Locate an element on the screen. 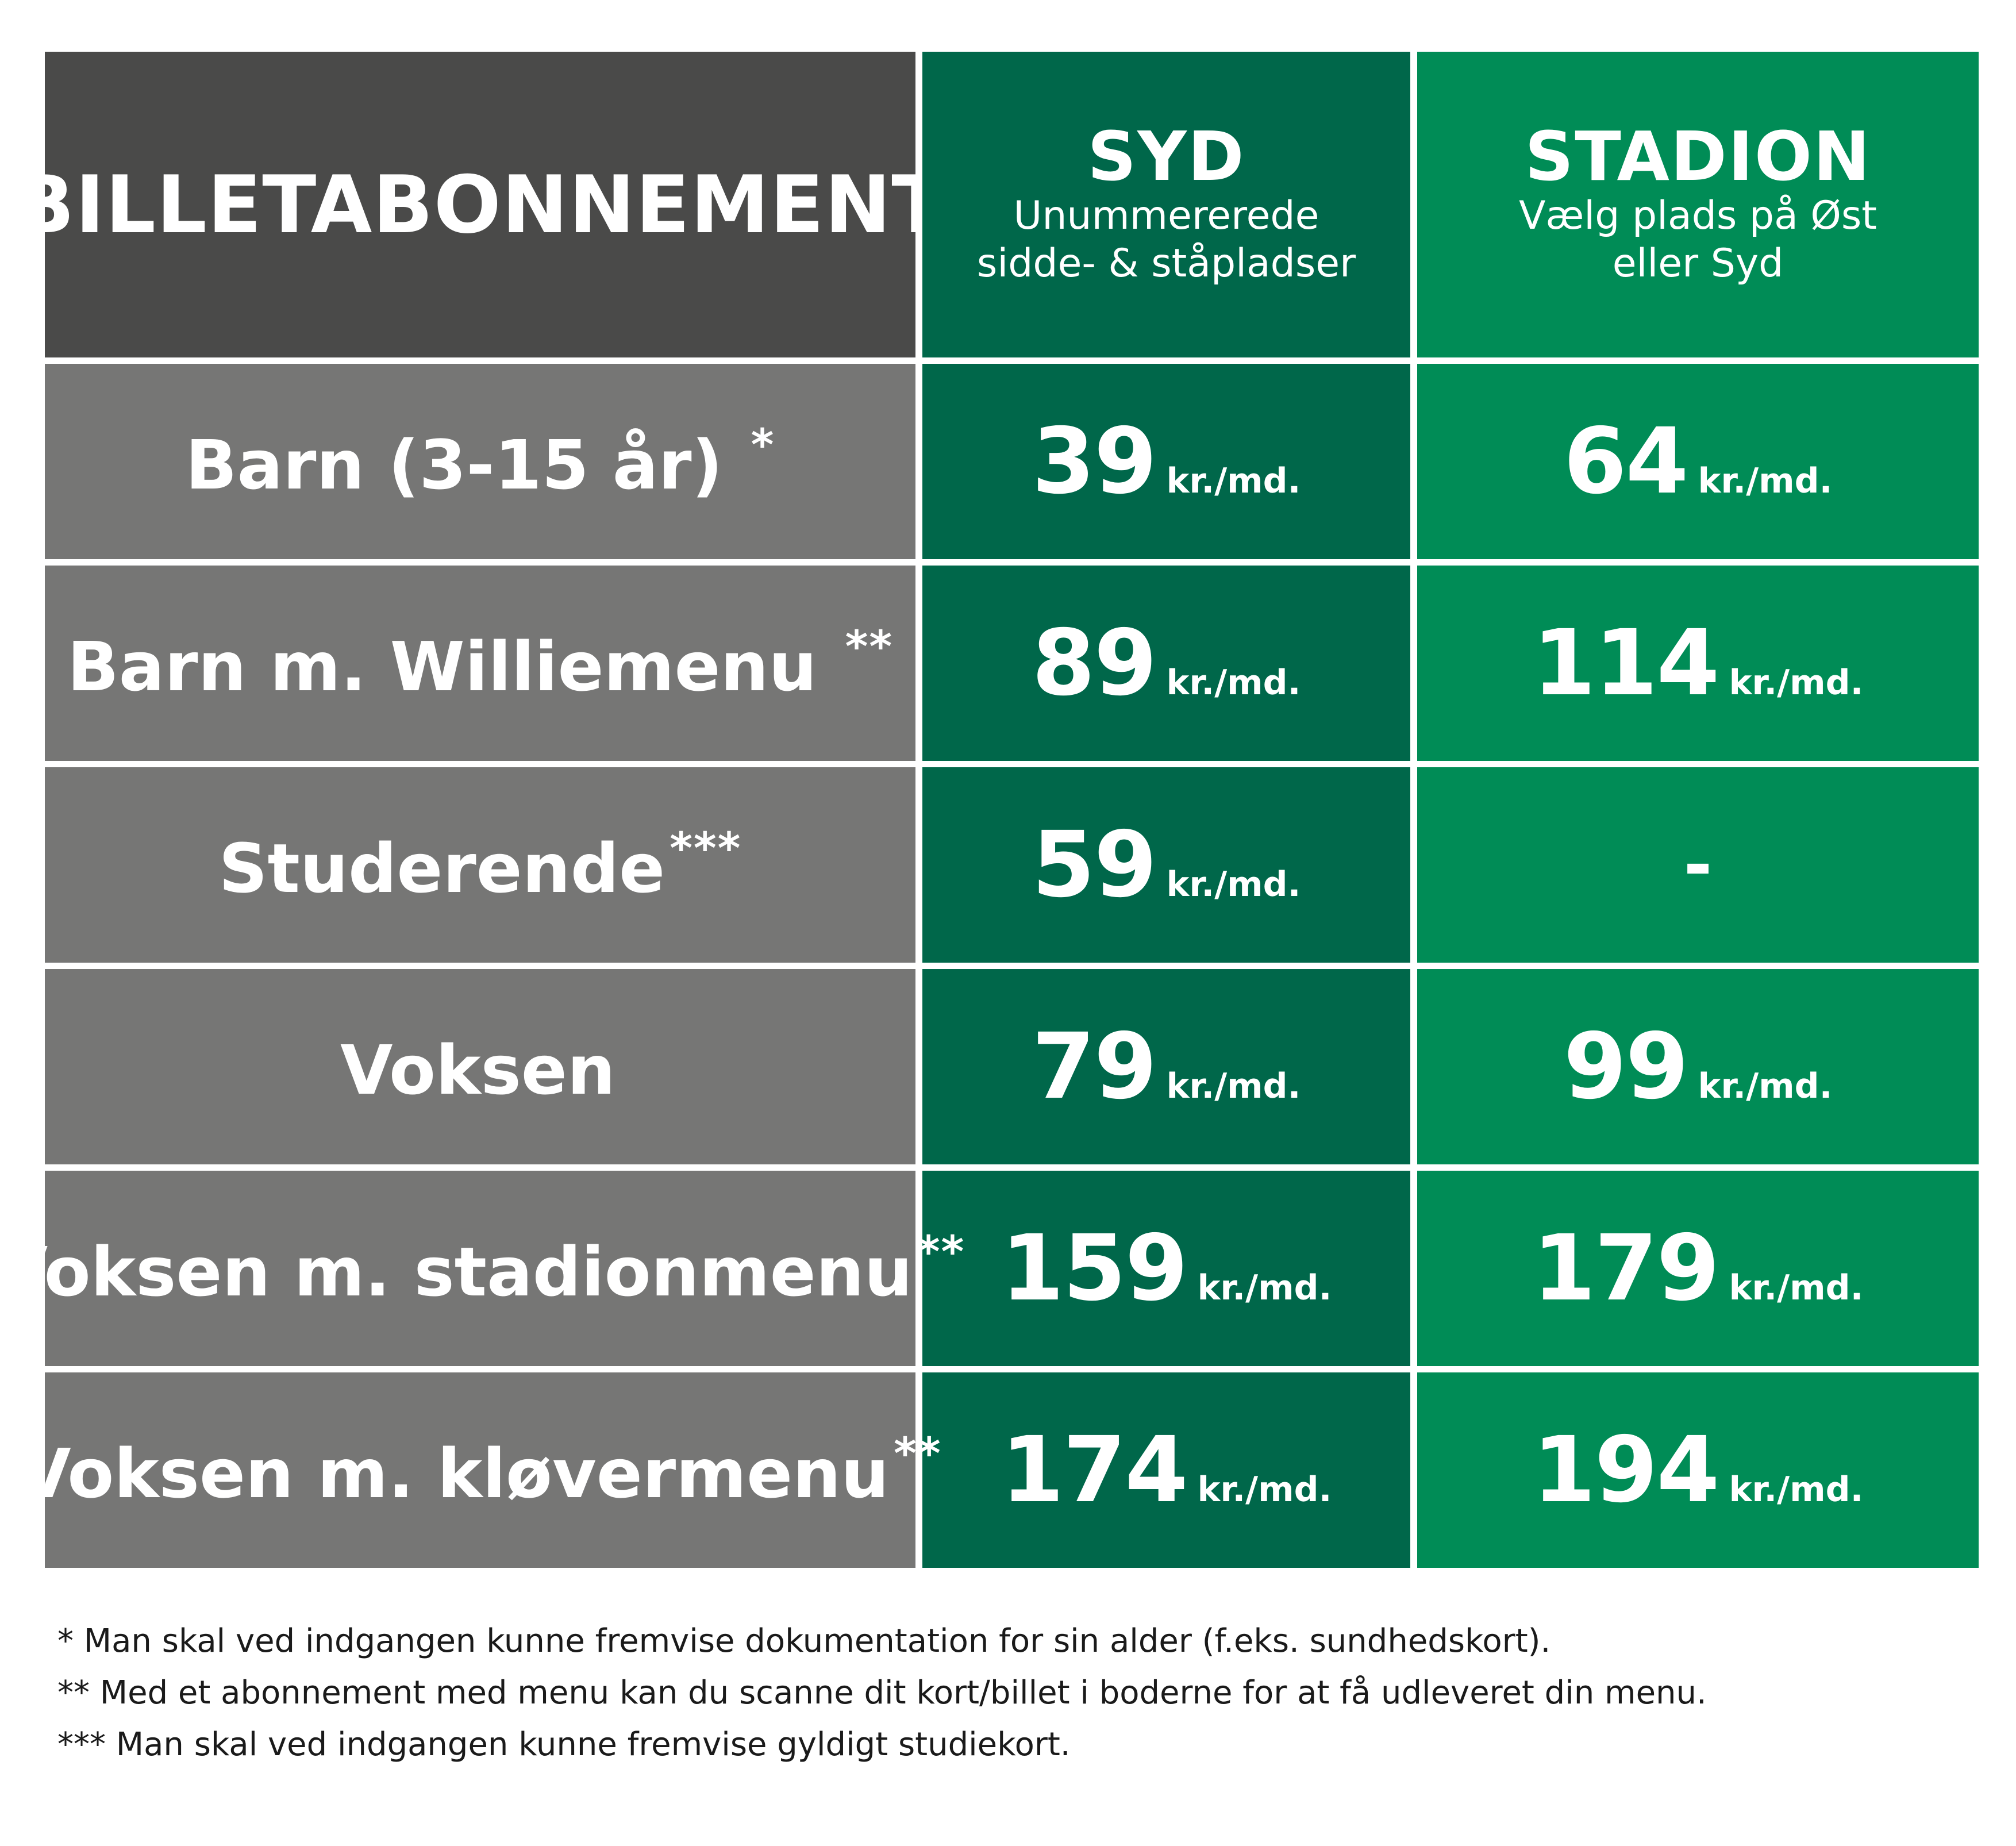 Image resolution: width=2016 pixels, height=1846 pixels. row-label-cell: Voksen is located at coordinates (480, 1066).